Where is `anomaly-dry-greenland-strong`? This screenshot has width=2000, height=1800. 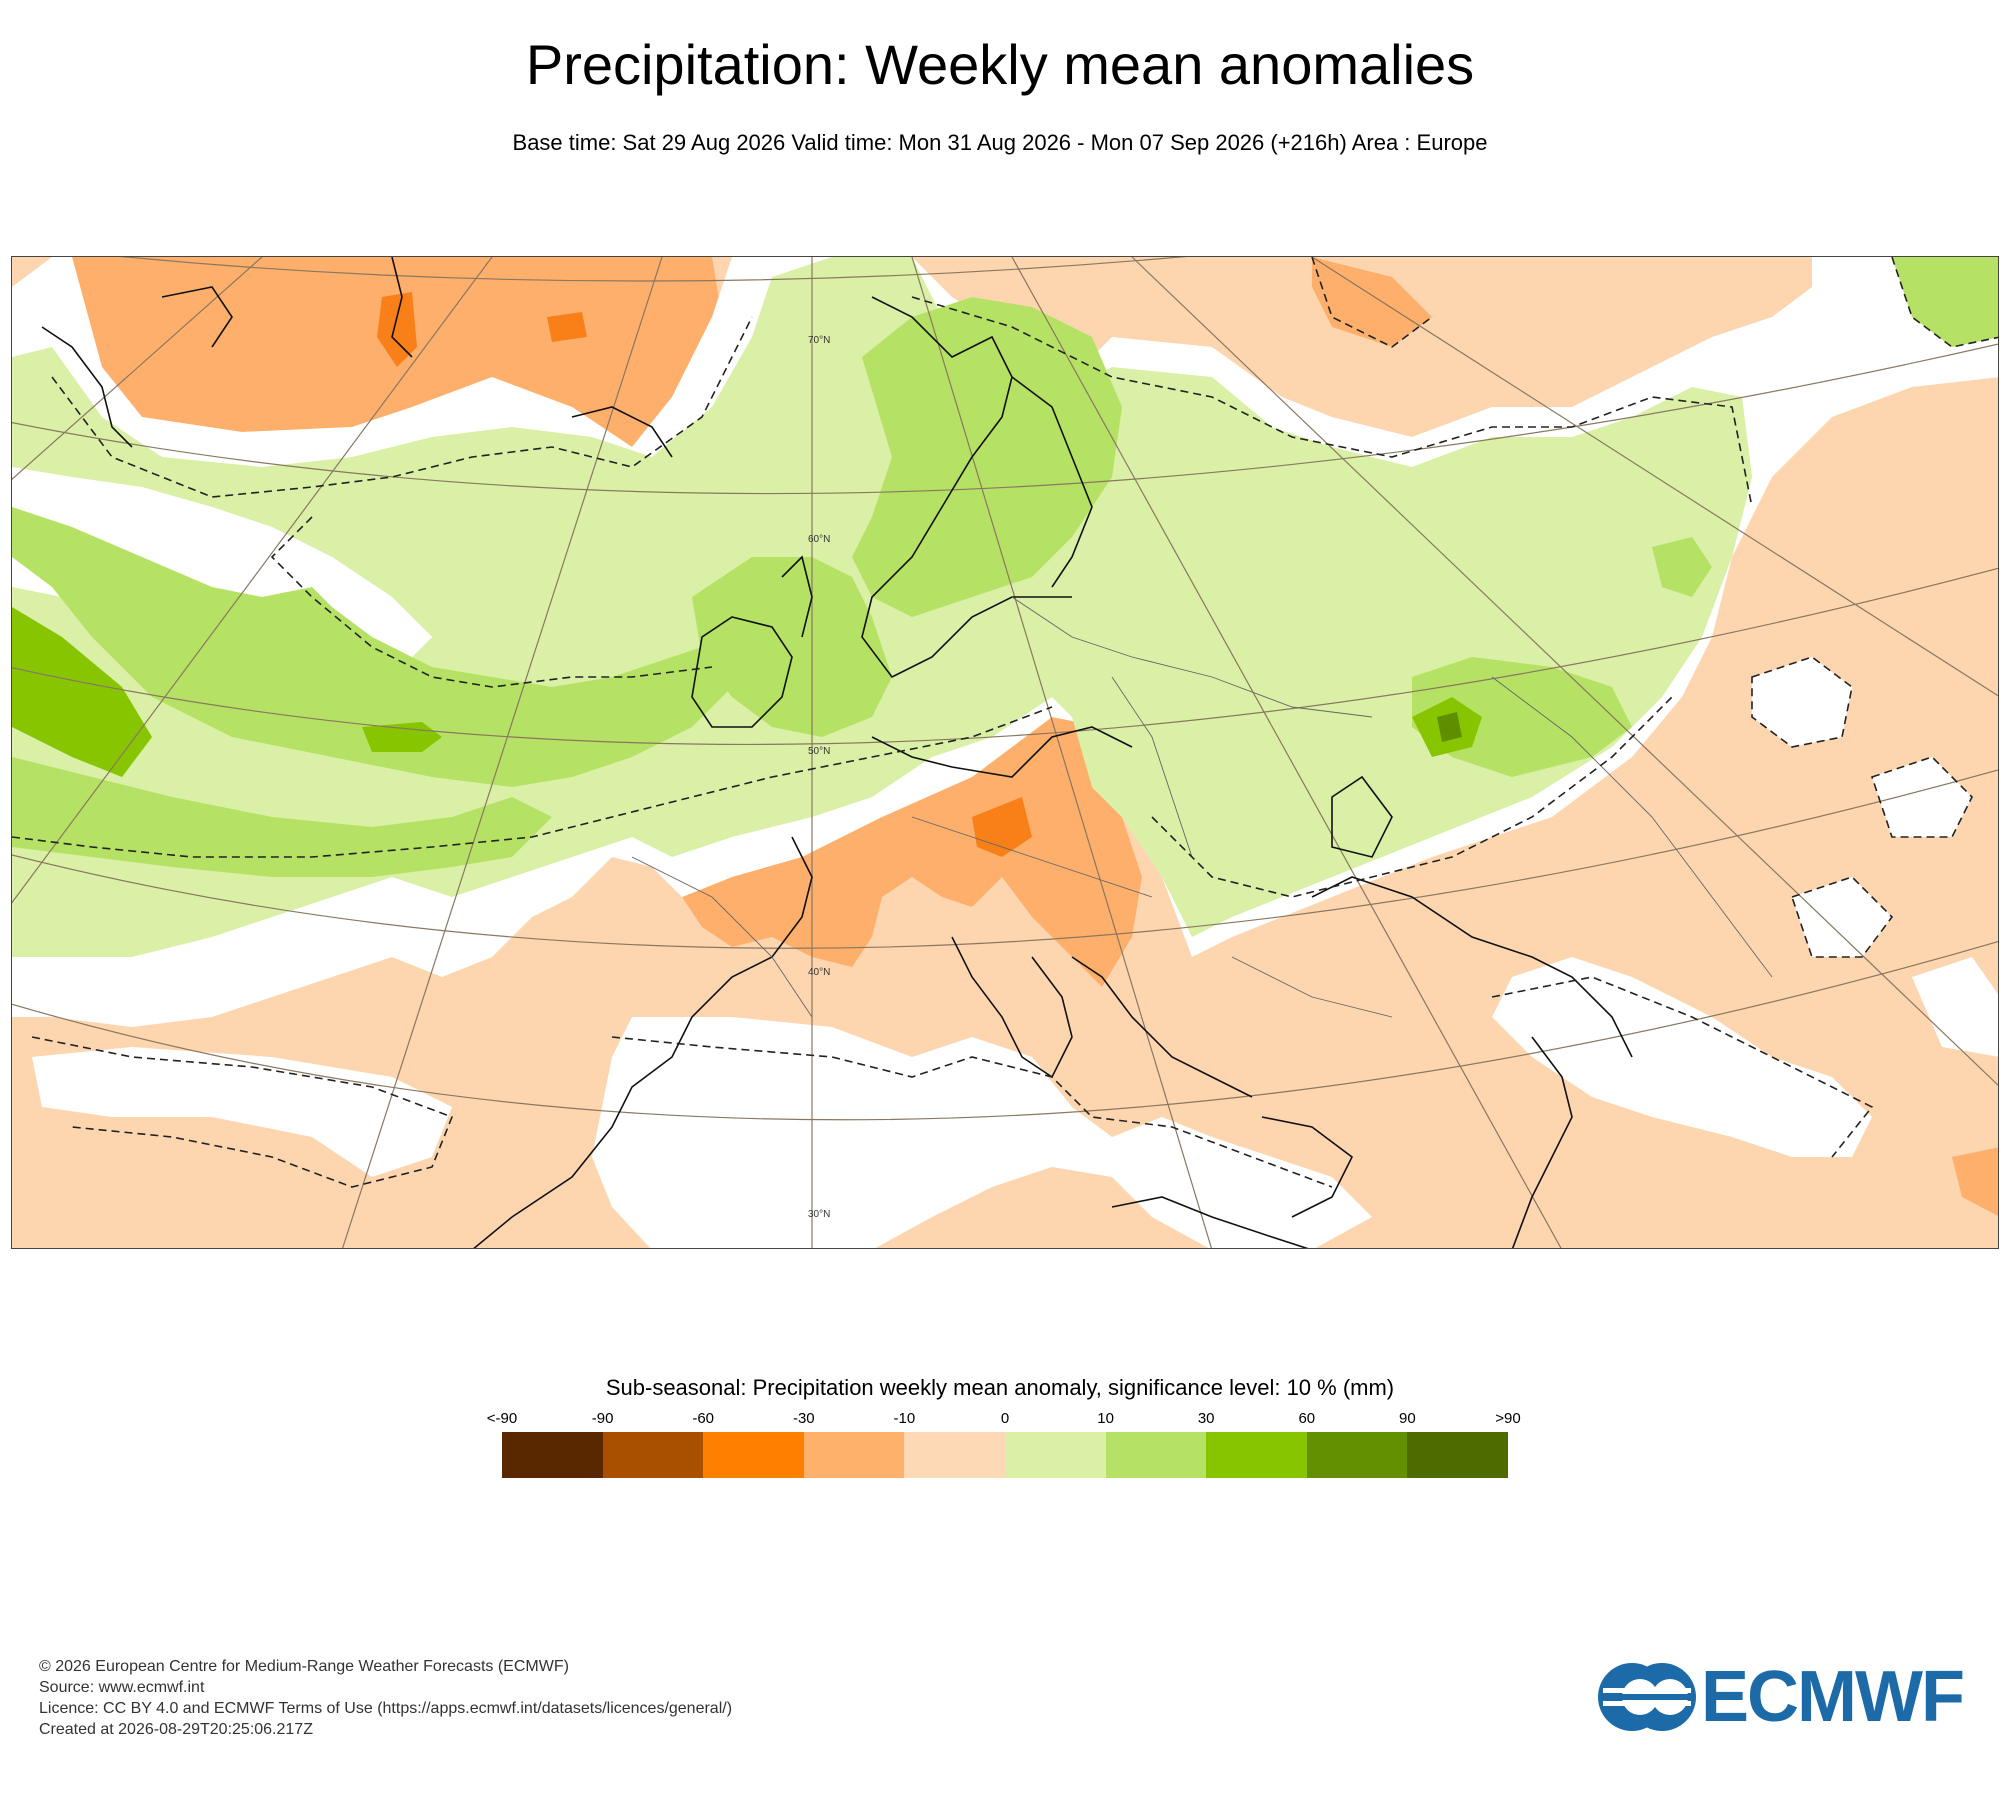
anomaly-dry-greenland-strong is located at coordinates (482, 329).